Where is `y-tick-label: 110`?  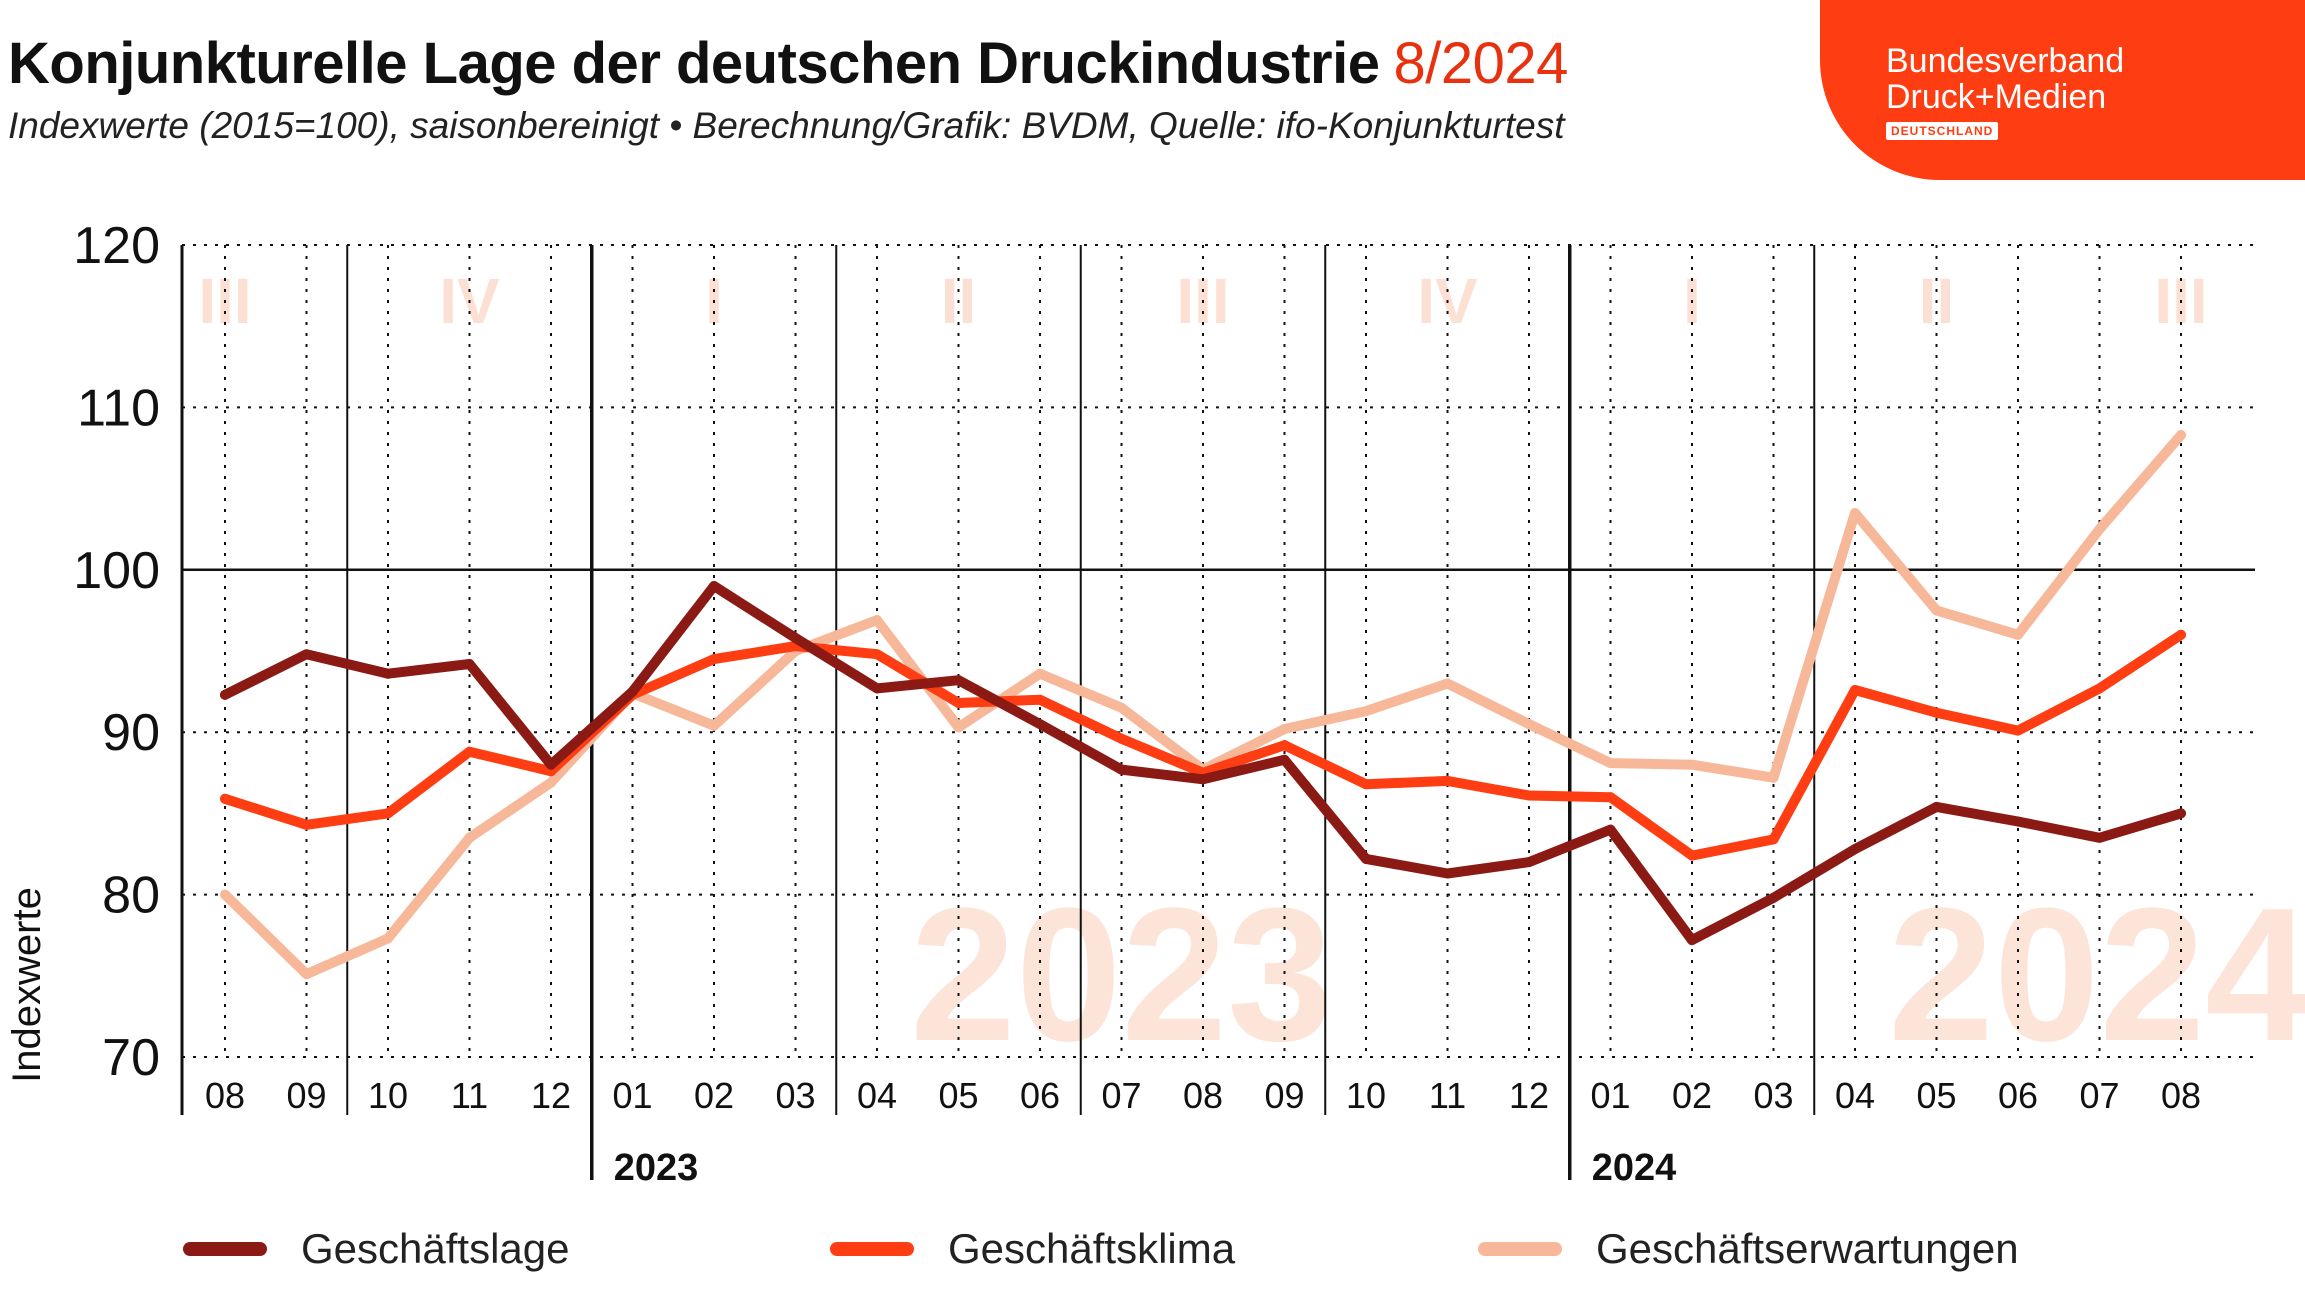
y-tick-label: 110 is located at coordinates (118, 408).